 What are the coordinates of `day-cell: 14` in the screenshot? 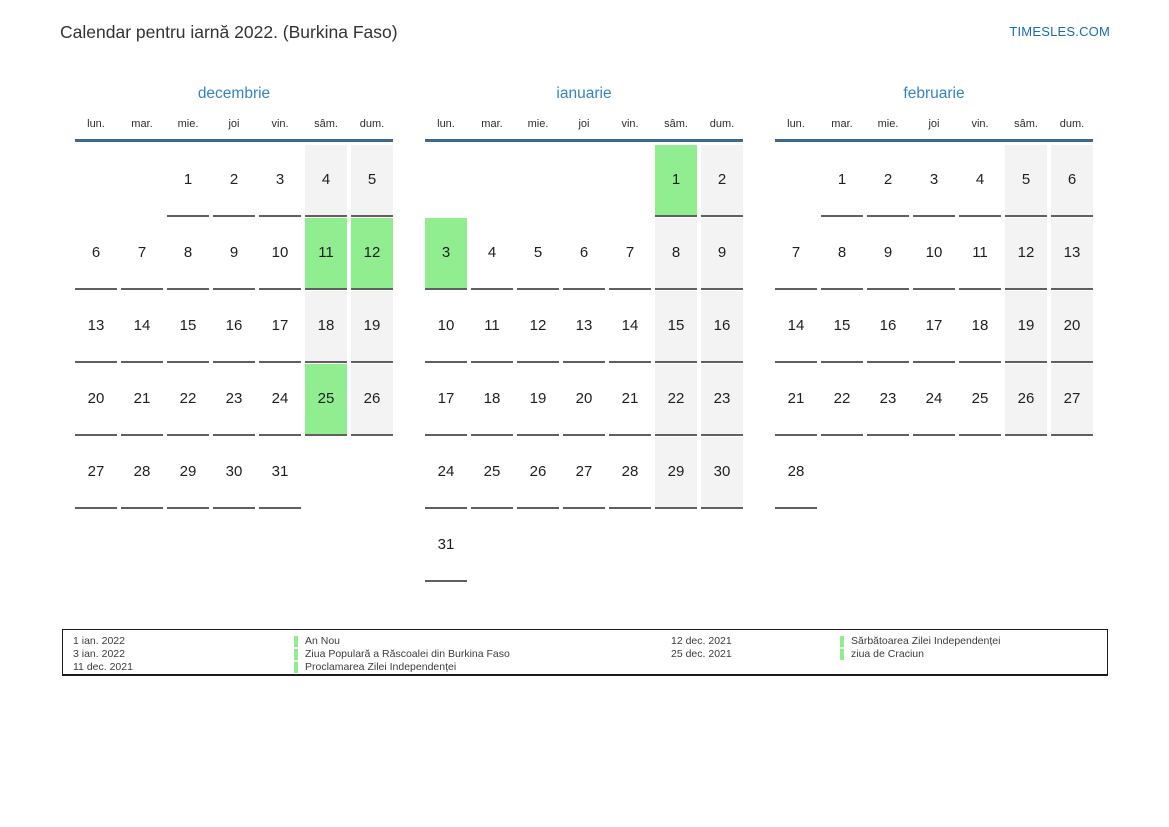 It's located at (630, 327).